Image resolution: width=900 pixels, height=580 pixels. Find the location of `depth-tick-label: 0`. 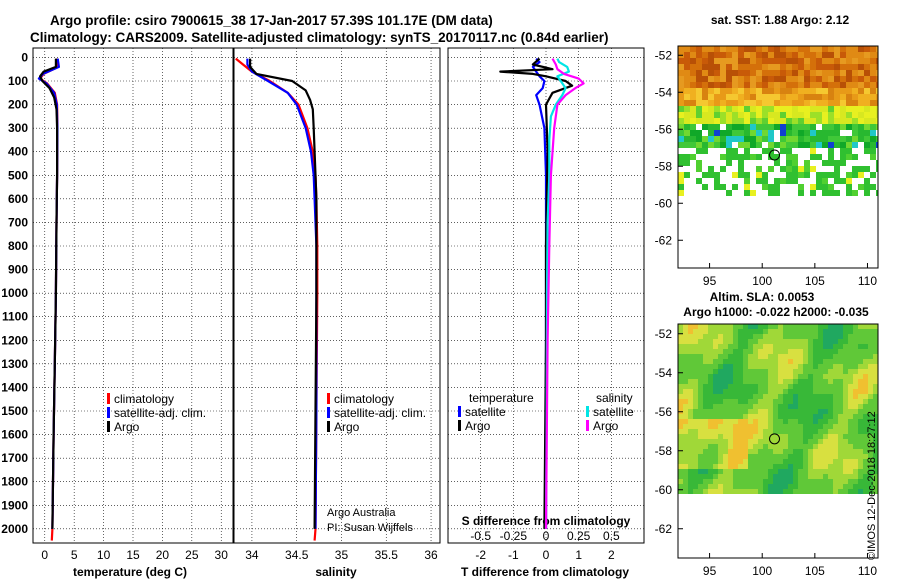

depth-tick-label: 0 is located at coordinates (24, 57).